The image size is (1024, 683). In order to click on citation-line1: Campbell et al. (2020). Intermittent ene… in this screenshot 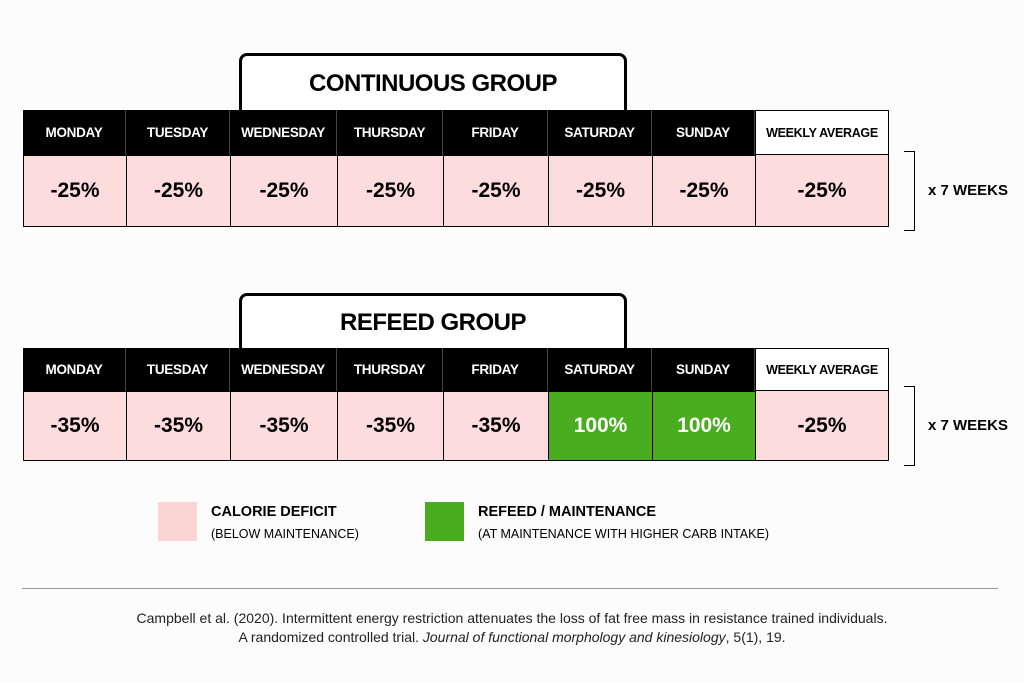, I will do `click(512, 618)`.